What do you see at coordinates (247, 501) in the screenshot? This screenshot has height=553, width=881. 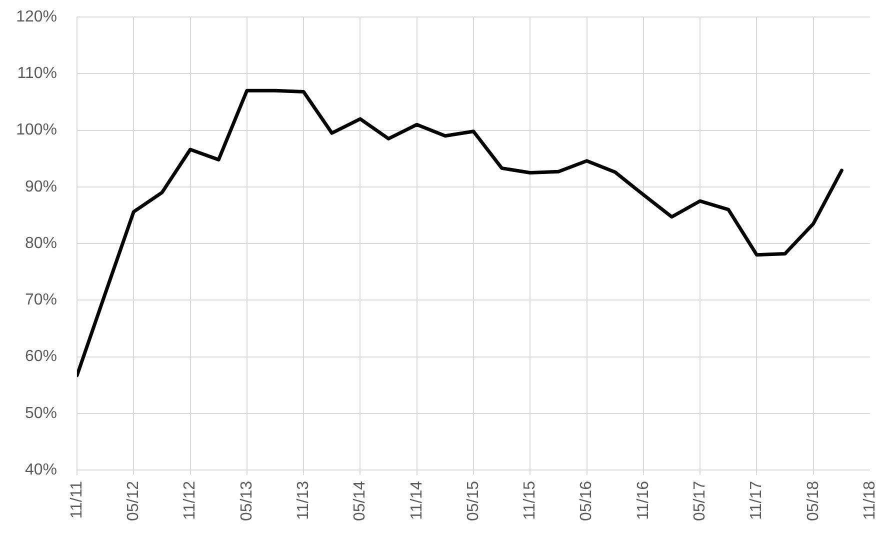 I see `x-tick-label: 05/13` at bounding box center [247, 501].